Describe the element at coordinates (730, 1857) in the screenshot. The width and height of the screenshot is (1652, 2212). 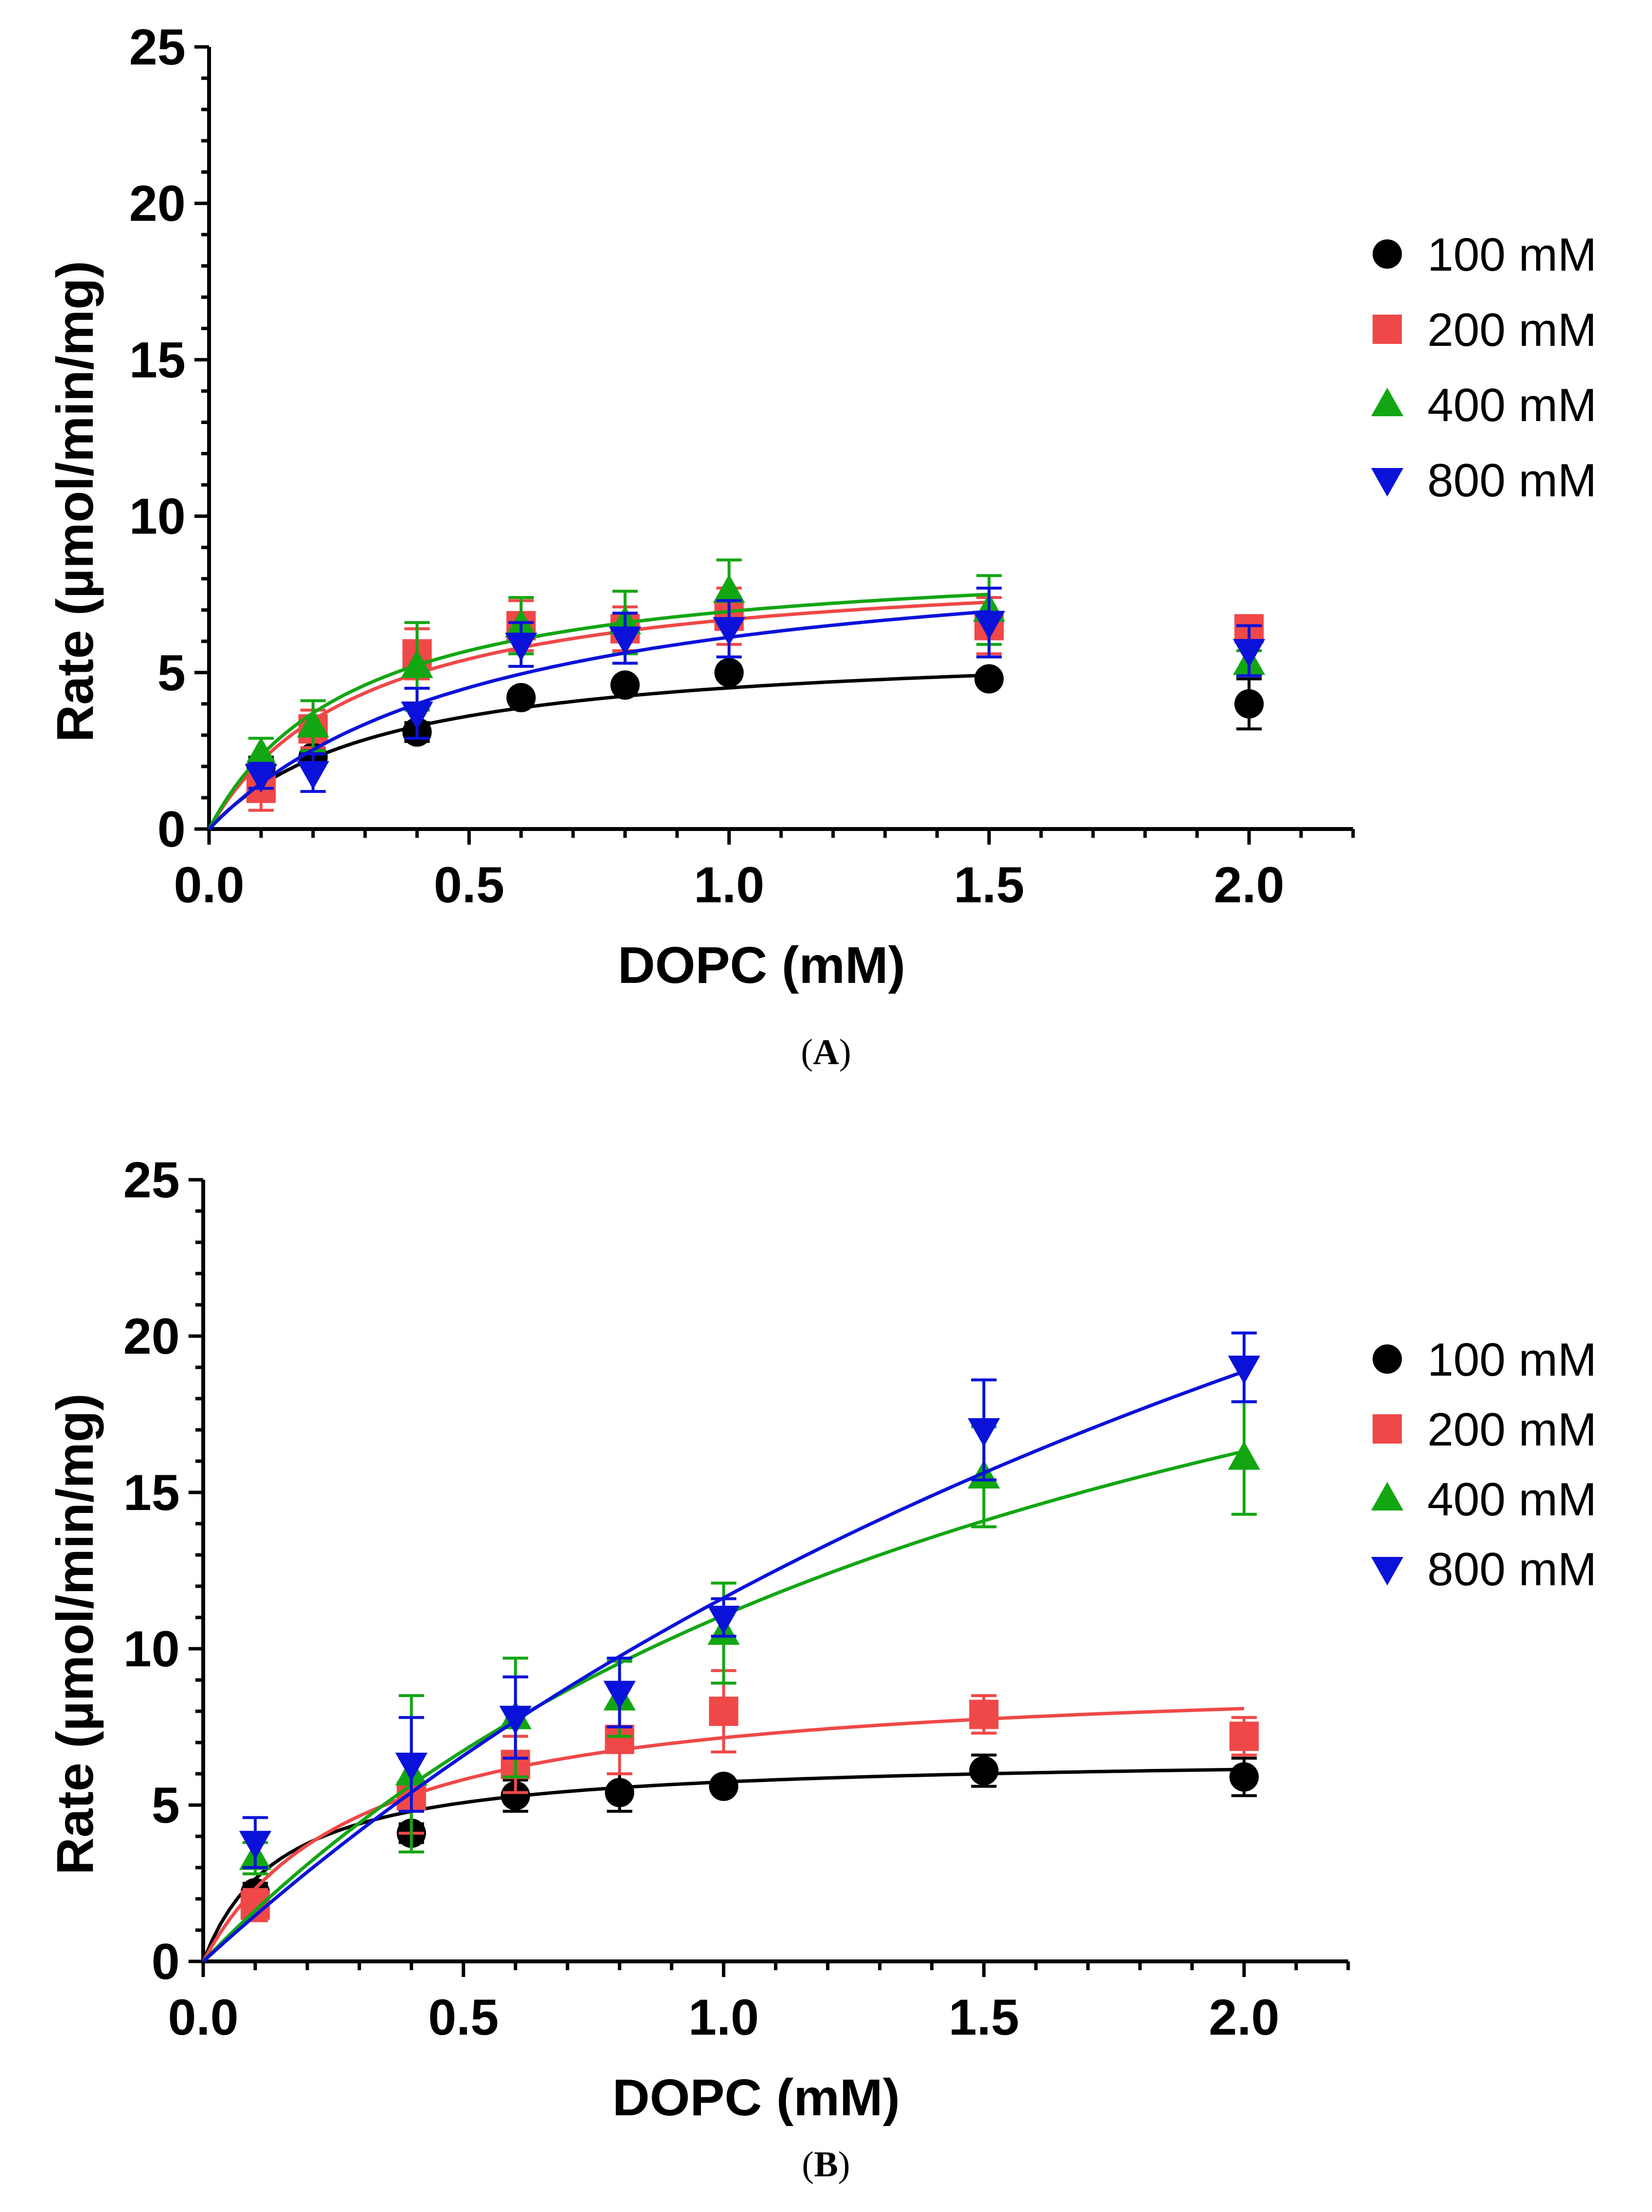
I see `series-100-mm` at that location.